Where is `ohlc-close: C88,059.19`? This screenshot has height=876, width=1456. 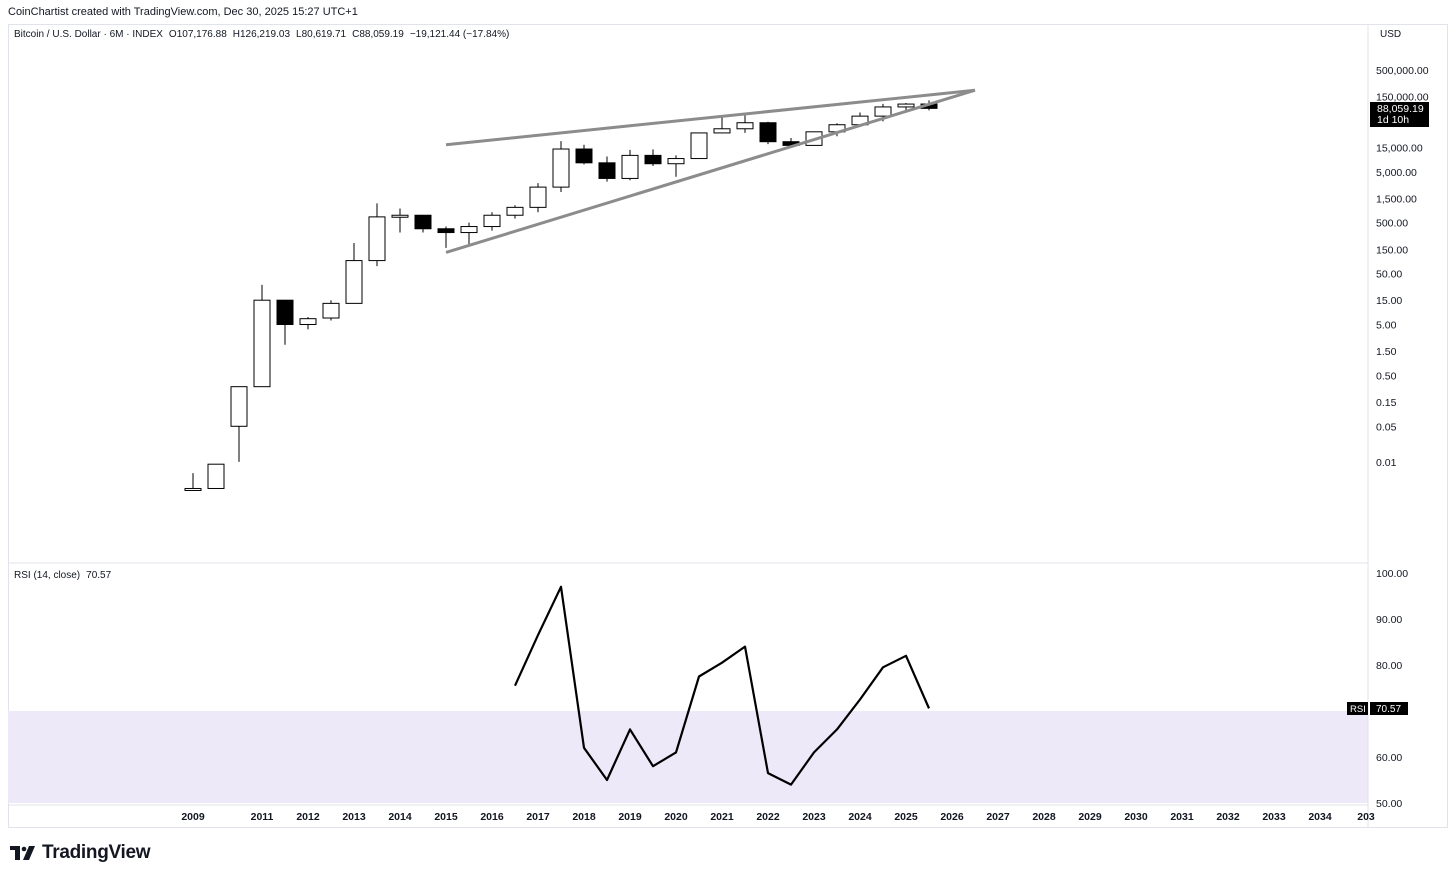 ohlc-close: C88,059.19 is located at coordinates (378, 34).